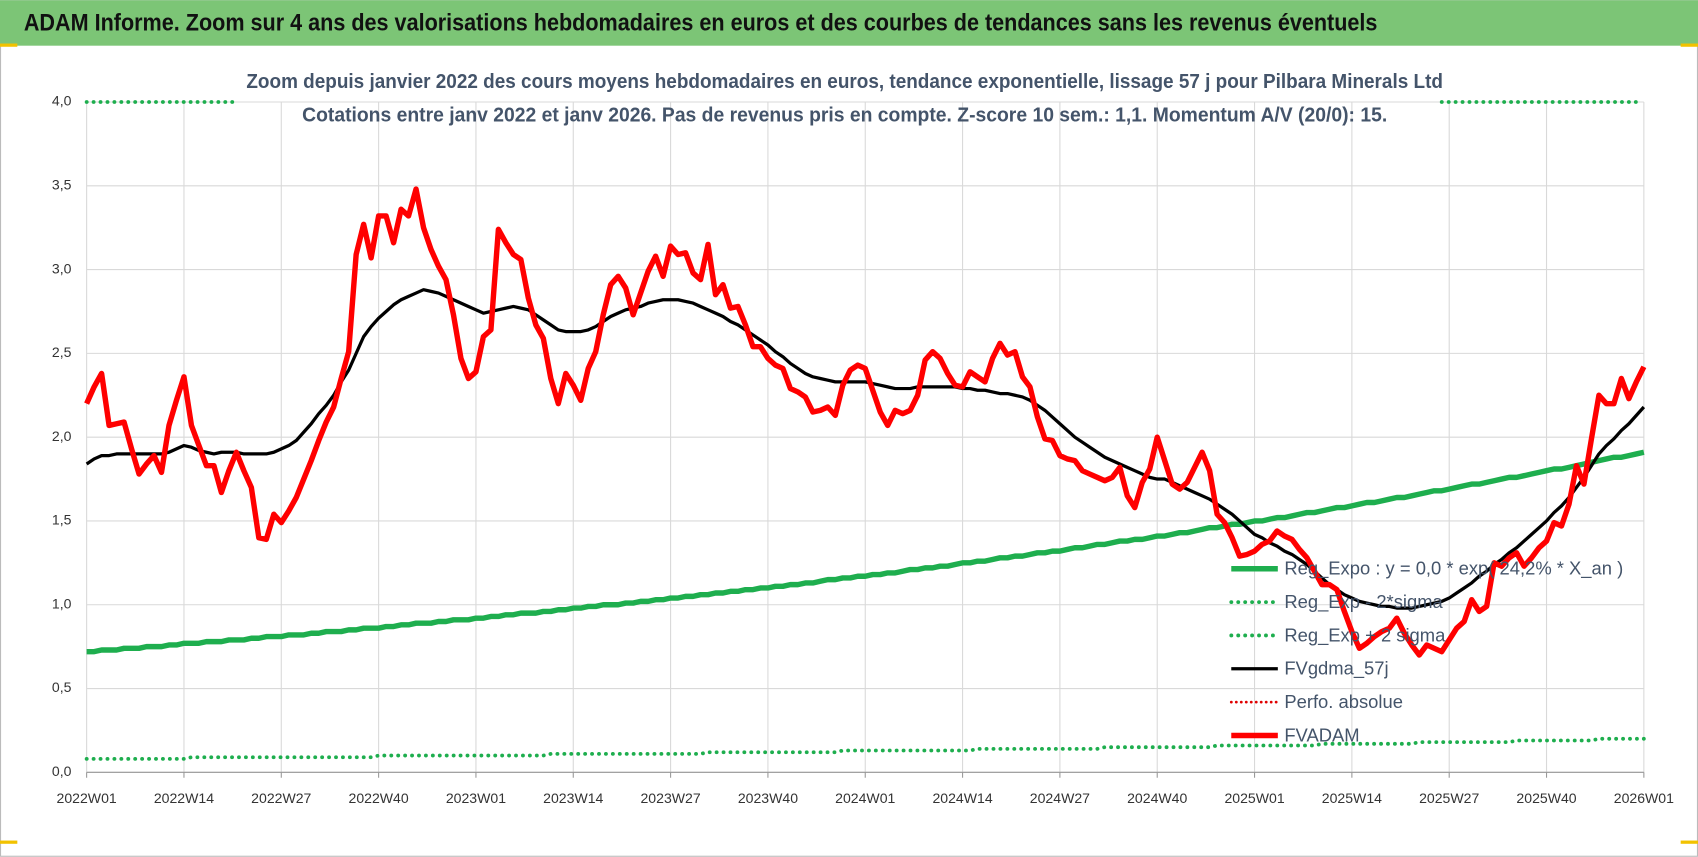 The image size is (1698, 857). What do you see at coordinates (87, 798) in the screenshot?
I see `x-tick-label: 2022W01` at bounding box center [87, 798].